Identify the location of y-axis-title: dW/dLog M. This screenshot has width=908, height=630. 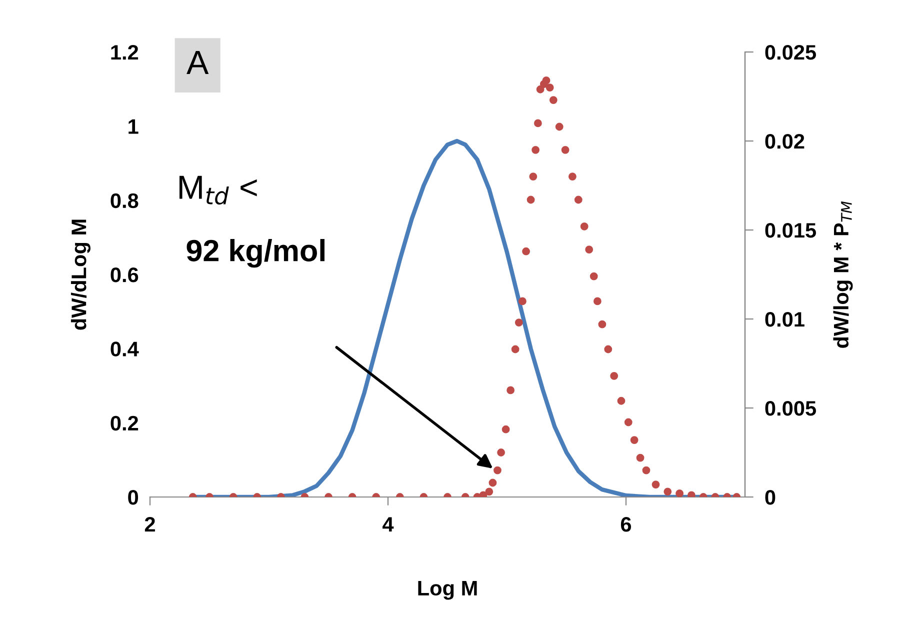
(80, 275).